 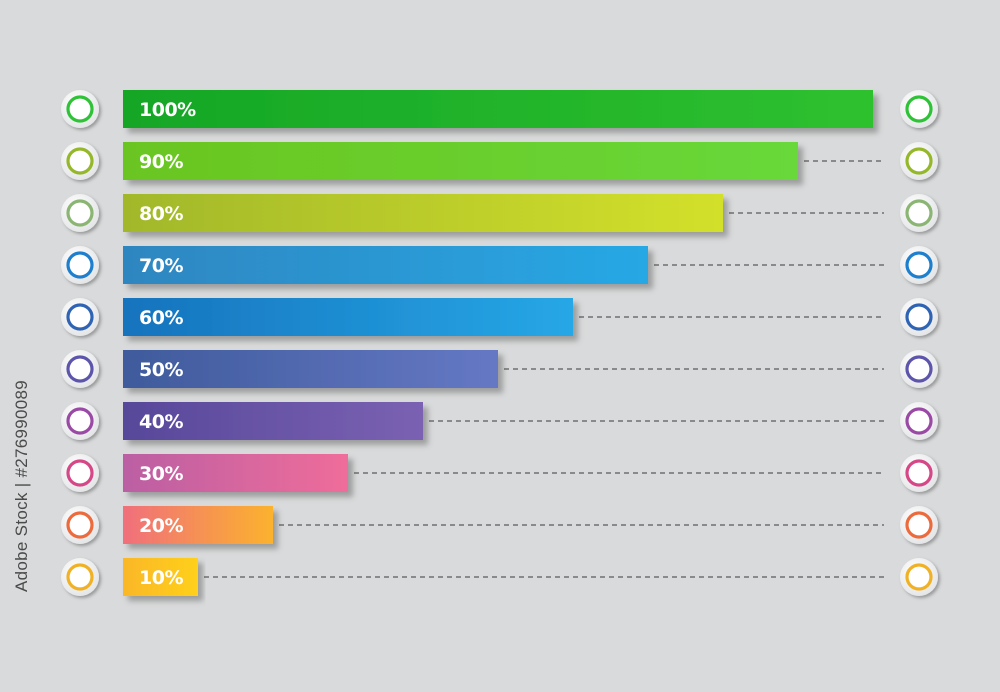 I want to click on right-marker-80-core, so click(x=919, y=213).